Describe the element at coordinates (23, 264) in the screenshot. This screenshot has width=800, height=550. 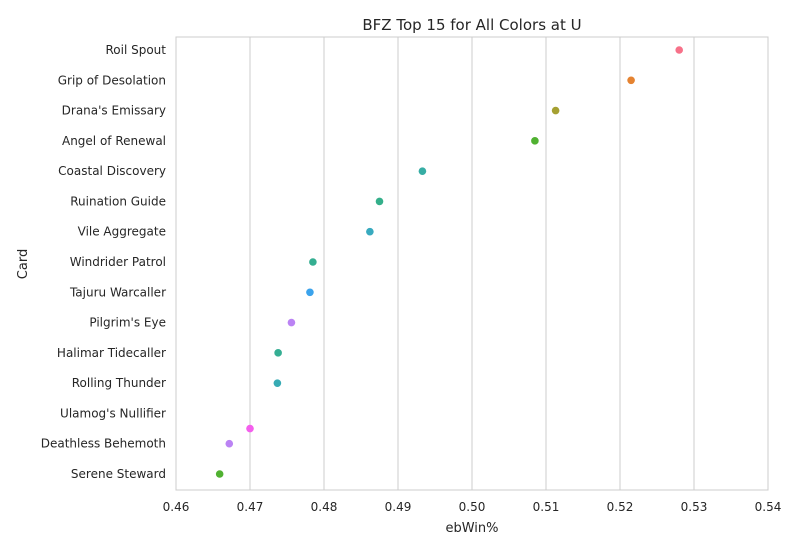
I see `y-axis-label: Card` at that location.